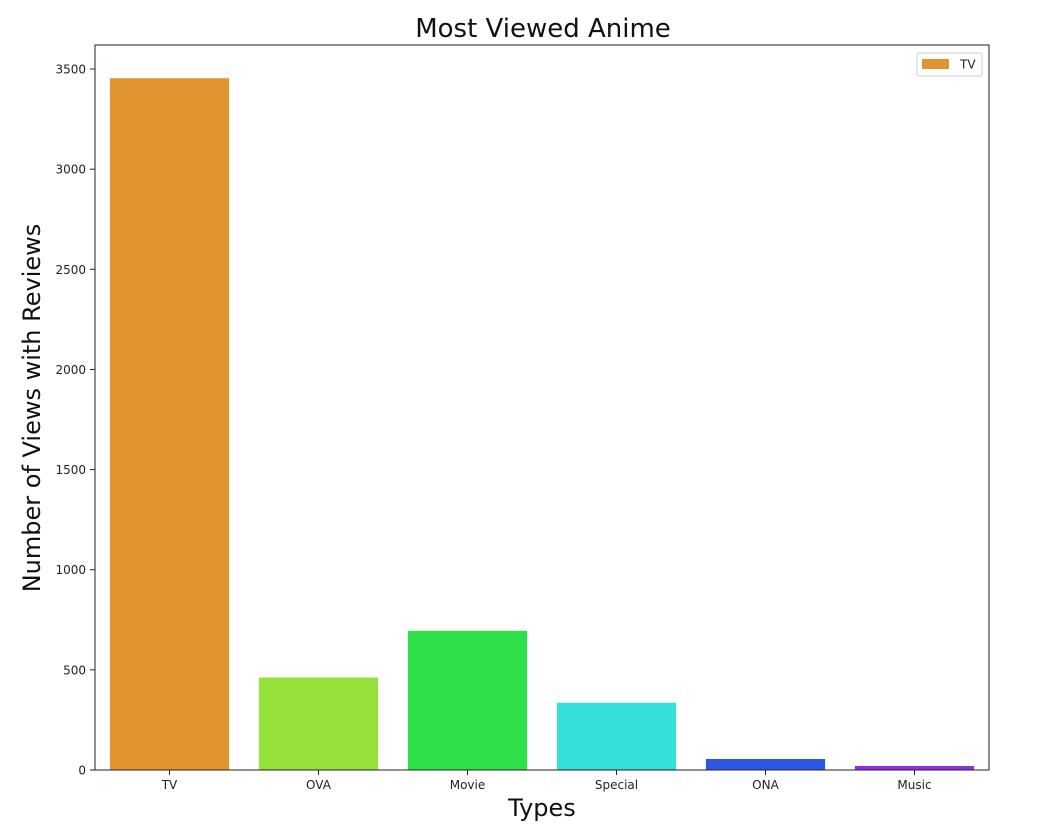 This screenshot has width=1054, height=830. I want to click on y-tick-label: 3500, so click(70, 70).